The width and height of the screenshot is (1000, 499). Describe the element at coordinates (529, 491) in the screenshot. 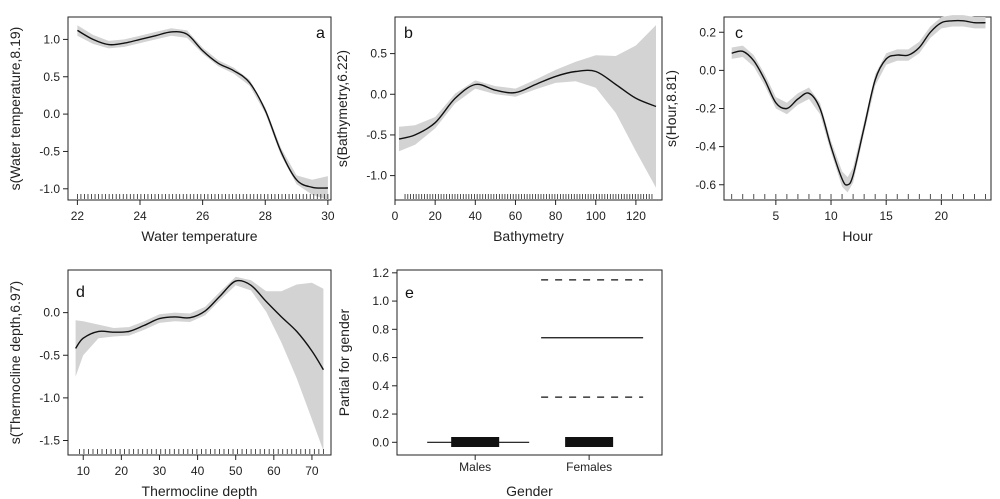

I see `x-axis-label: Gender` at that location.